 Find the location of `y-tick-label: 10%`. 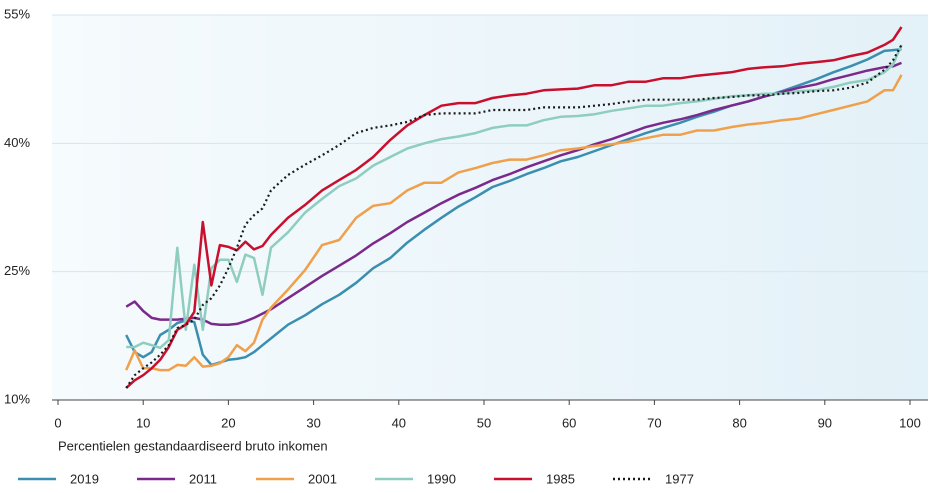

y-tick-label: 10% is located at coordinates (17, 398).